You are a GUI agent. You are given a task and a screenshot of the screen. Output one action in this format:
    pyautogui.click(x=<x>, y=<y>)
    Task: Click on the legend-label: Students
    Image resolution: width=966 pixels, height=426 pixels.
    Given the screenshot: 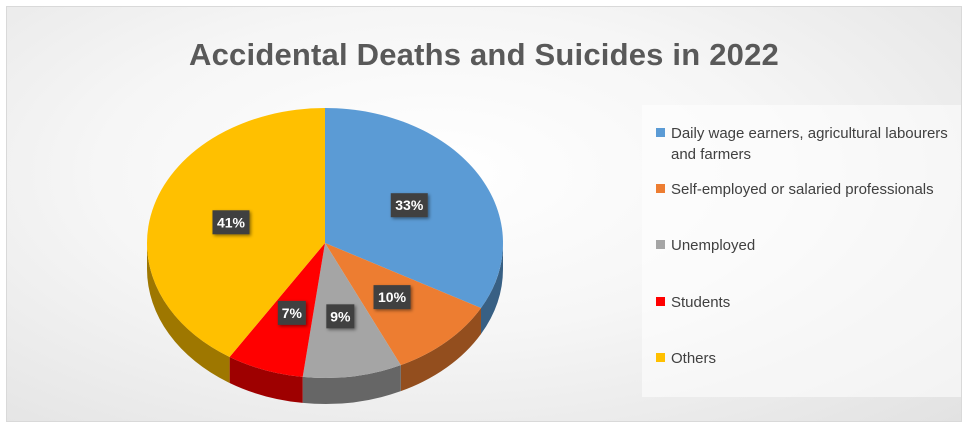 What is the action you would take?
    pyautogui.click(x=701, y=302)
    